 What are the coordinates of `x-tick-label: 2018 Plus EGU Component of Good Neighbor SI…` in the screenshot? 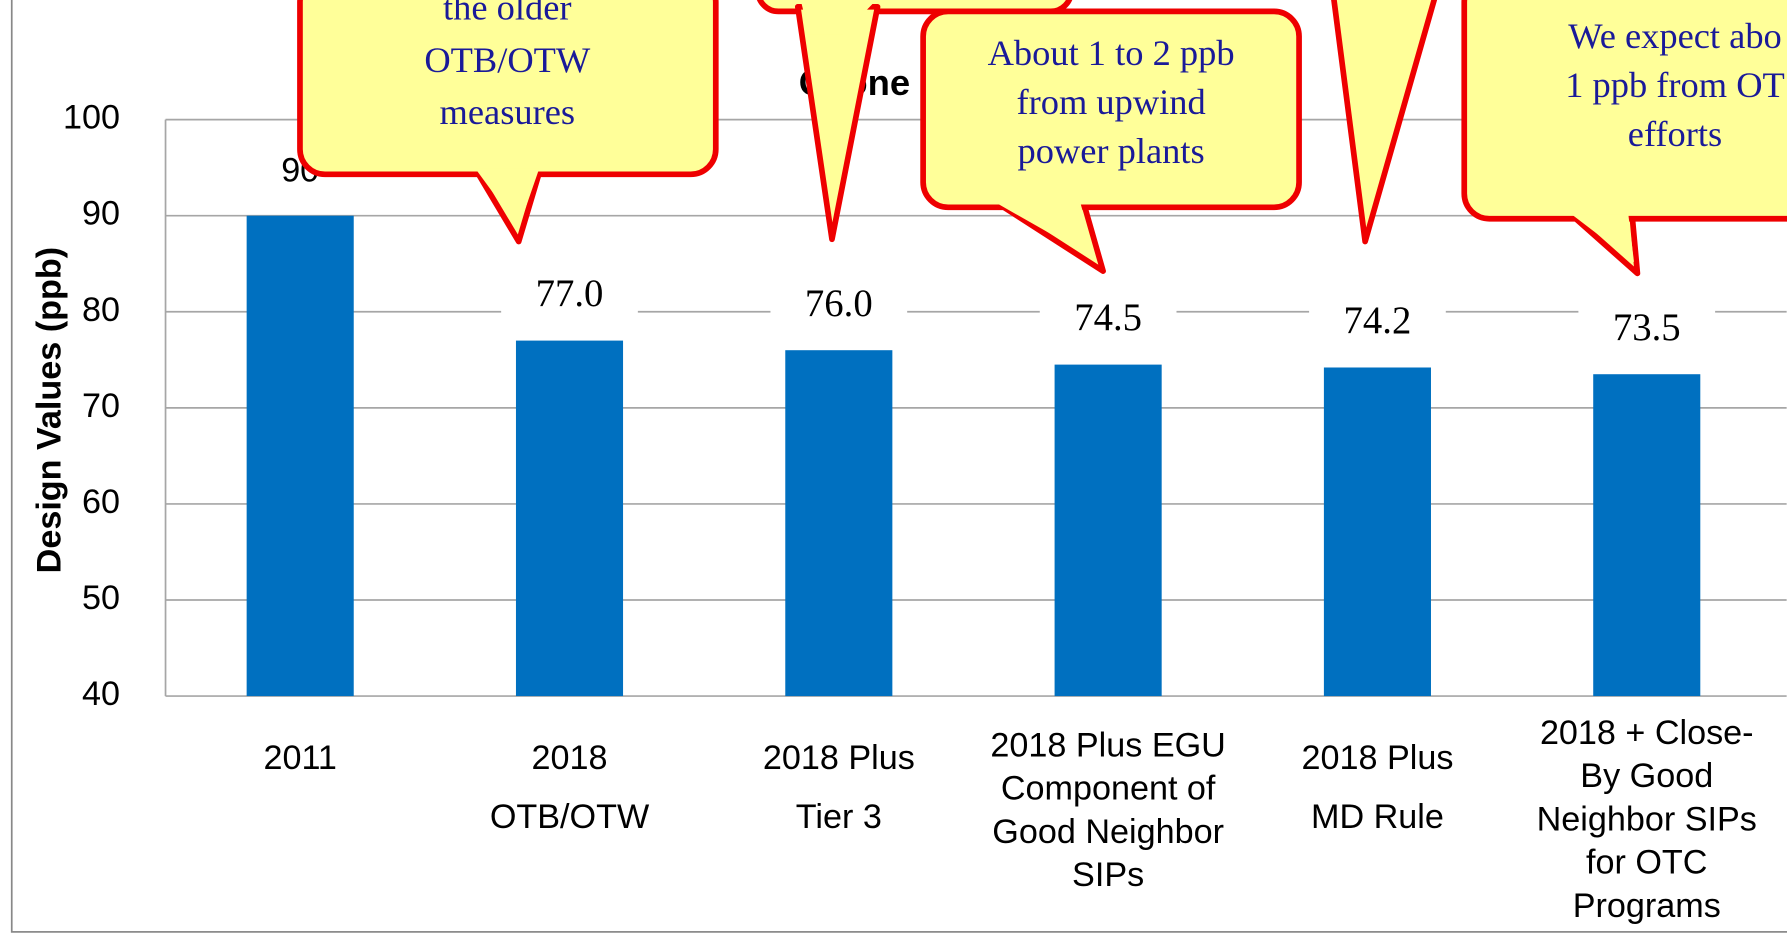 It's located at (1107, 810).